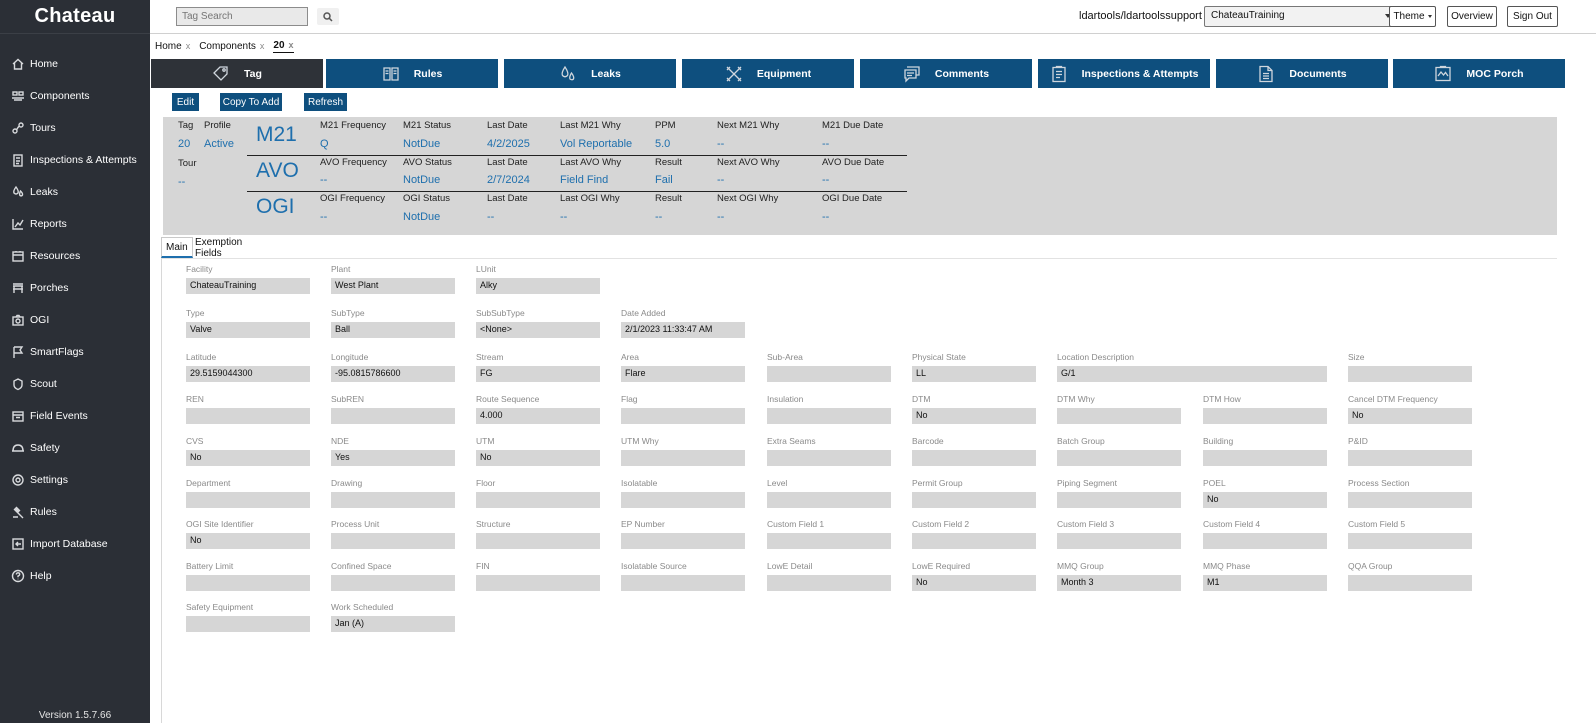  What do you see at coordinates (248, 583) in the screenshot?
I see `battery-limit-value` at bounding box center [248, 583].